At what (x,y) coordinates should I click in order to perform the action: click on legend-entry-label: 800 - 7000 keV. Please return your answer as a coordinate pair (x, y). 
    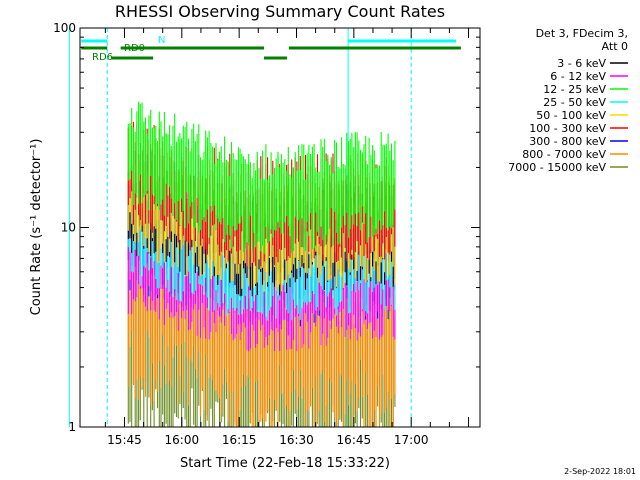
    Looking at the image, I should click on (564, 154).